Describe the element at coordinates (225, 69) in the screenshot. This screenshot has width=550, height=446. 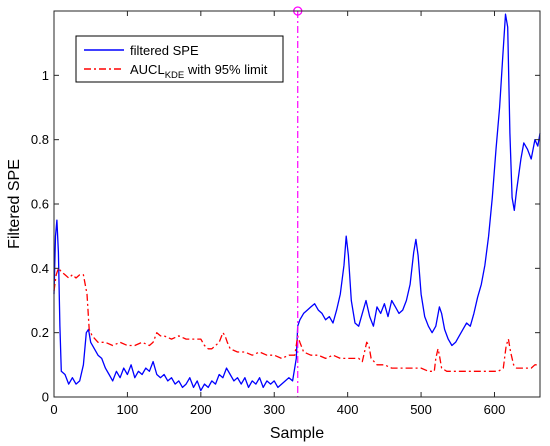
I see `legend-label-aucl-rest: with 95% limit` at that location.